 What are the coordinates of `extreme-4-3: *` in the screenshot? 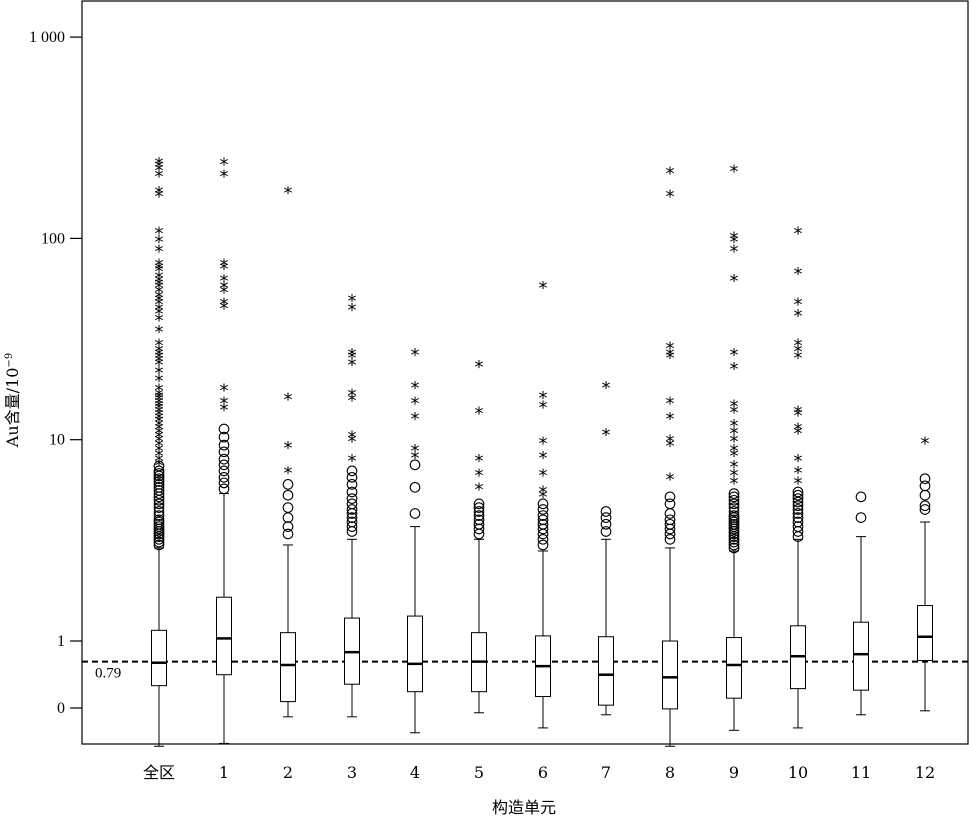 It's located at (415, 403).